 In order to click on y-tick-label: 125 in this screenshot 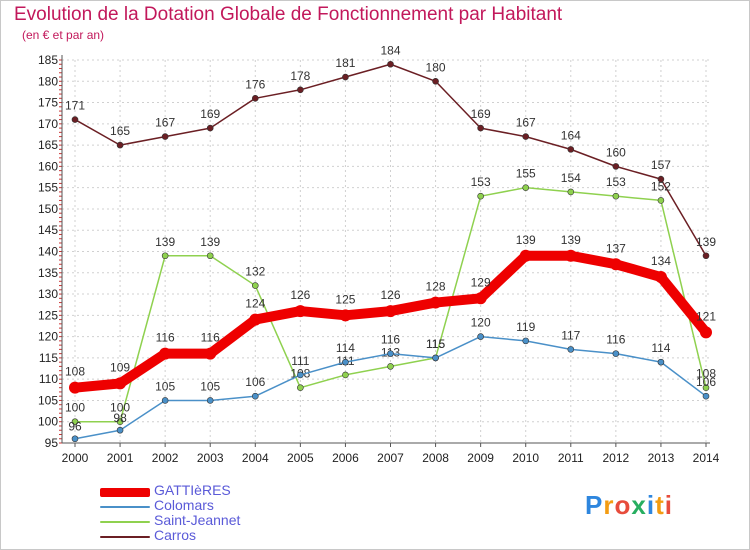, I will do `click(48, 315)`.